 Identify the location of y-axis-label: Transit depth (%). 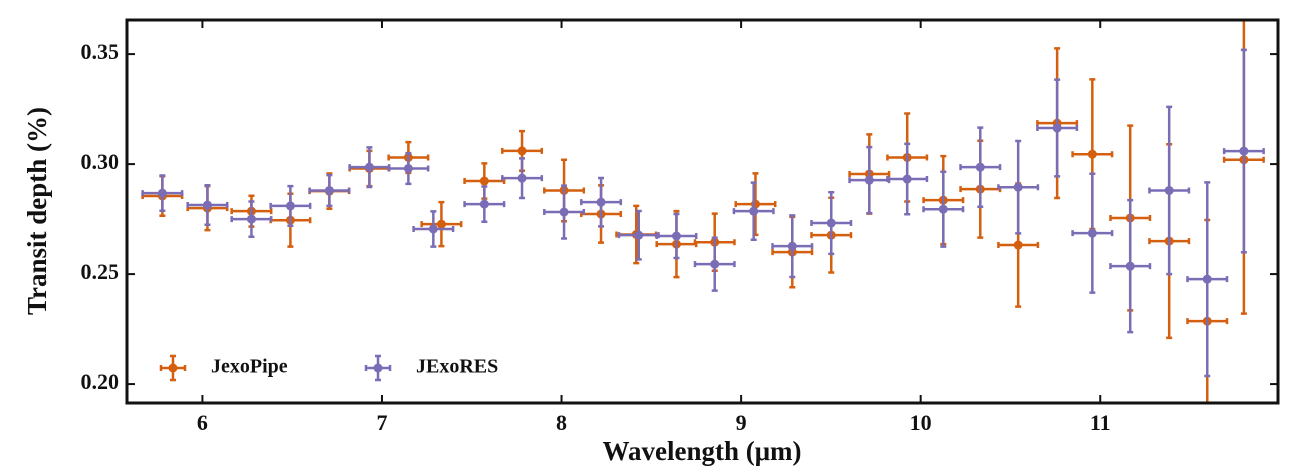
(37, 211).